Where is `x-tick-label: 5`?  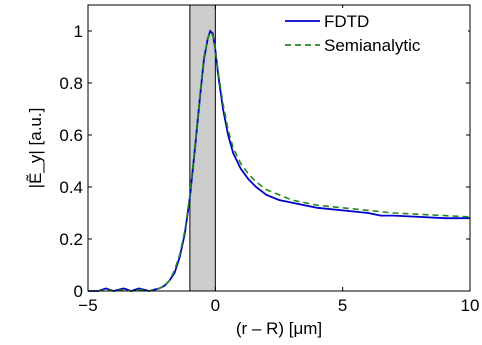
x-tick-label: 5 is located at coordinates (342, 305).